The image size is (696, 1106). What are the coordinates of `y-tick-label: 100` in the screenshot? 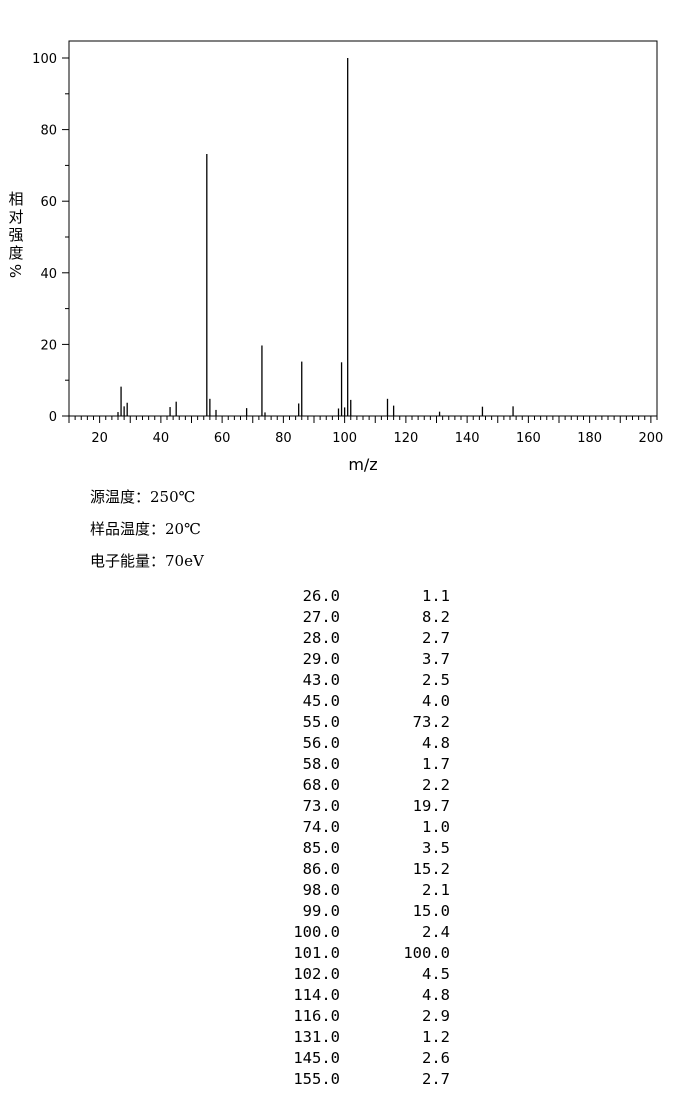 It's located at (44, 59).